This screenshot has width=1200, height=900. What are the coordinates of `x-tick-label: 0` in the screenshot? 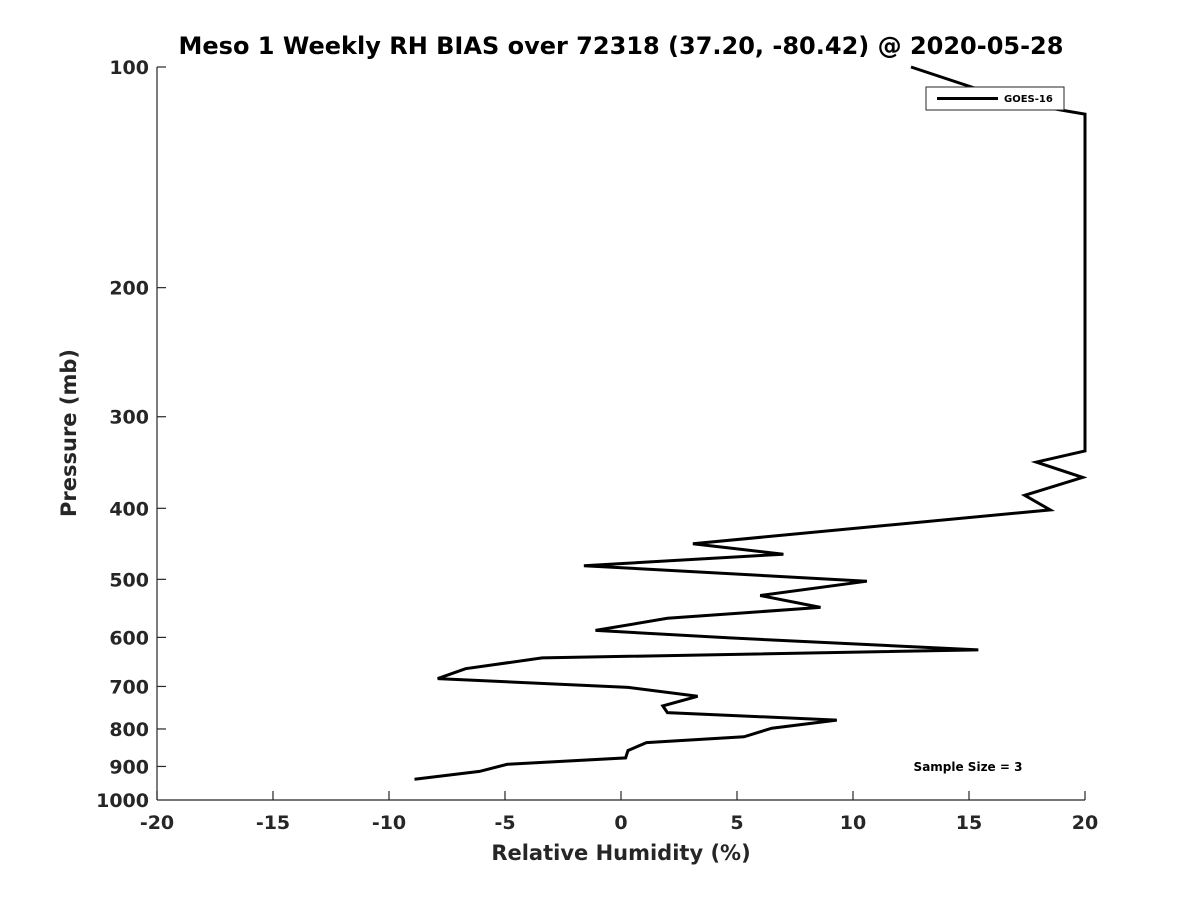 It's located at (620, 823).